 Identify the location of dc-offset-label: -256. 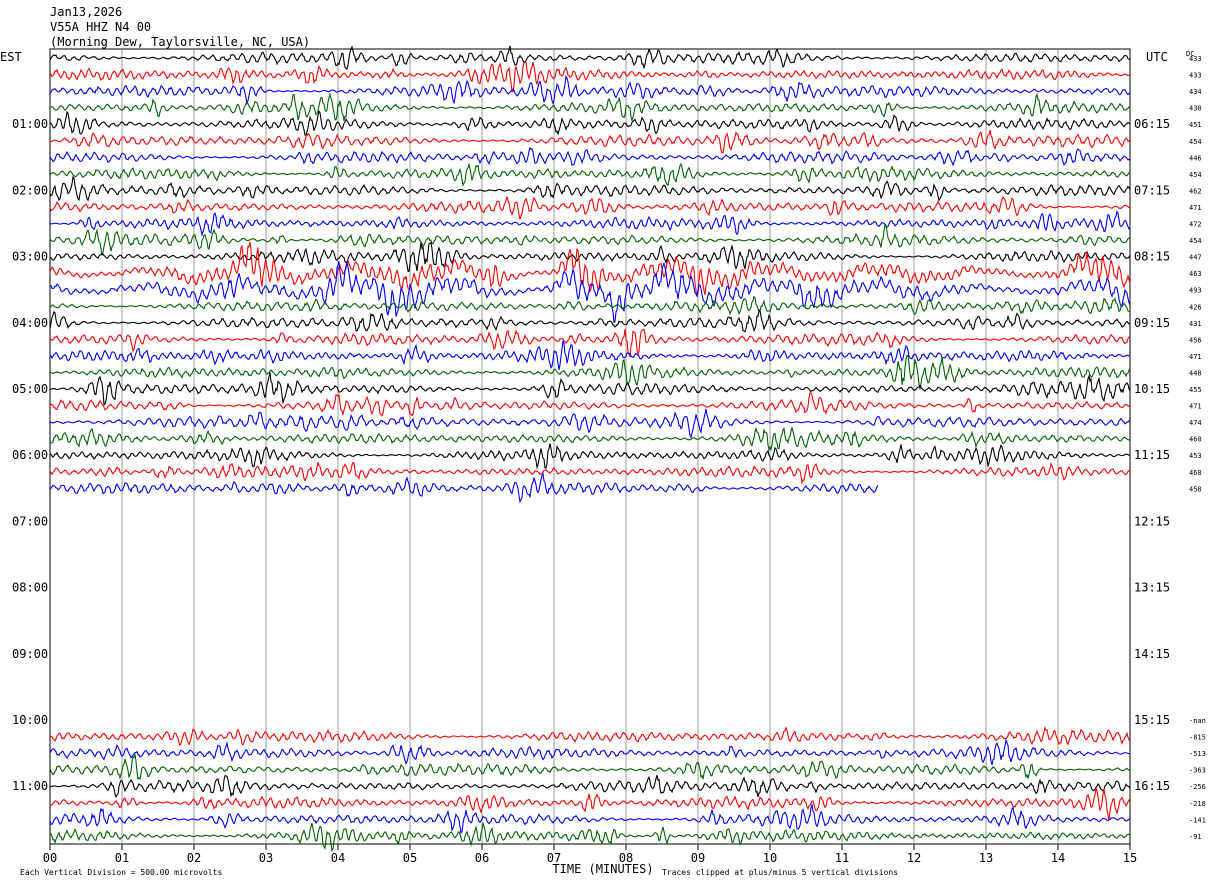
(1197, 787).